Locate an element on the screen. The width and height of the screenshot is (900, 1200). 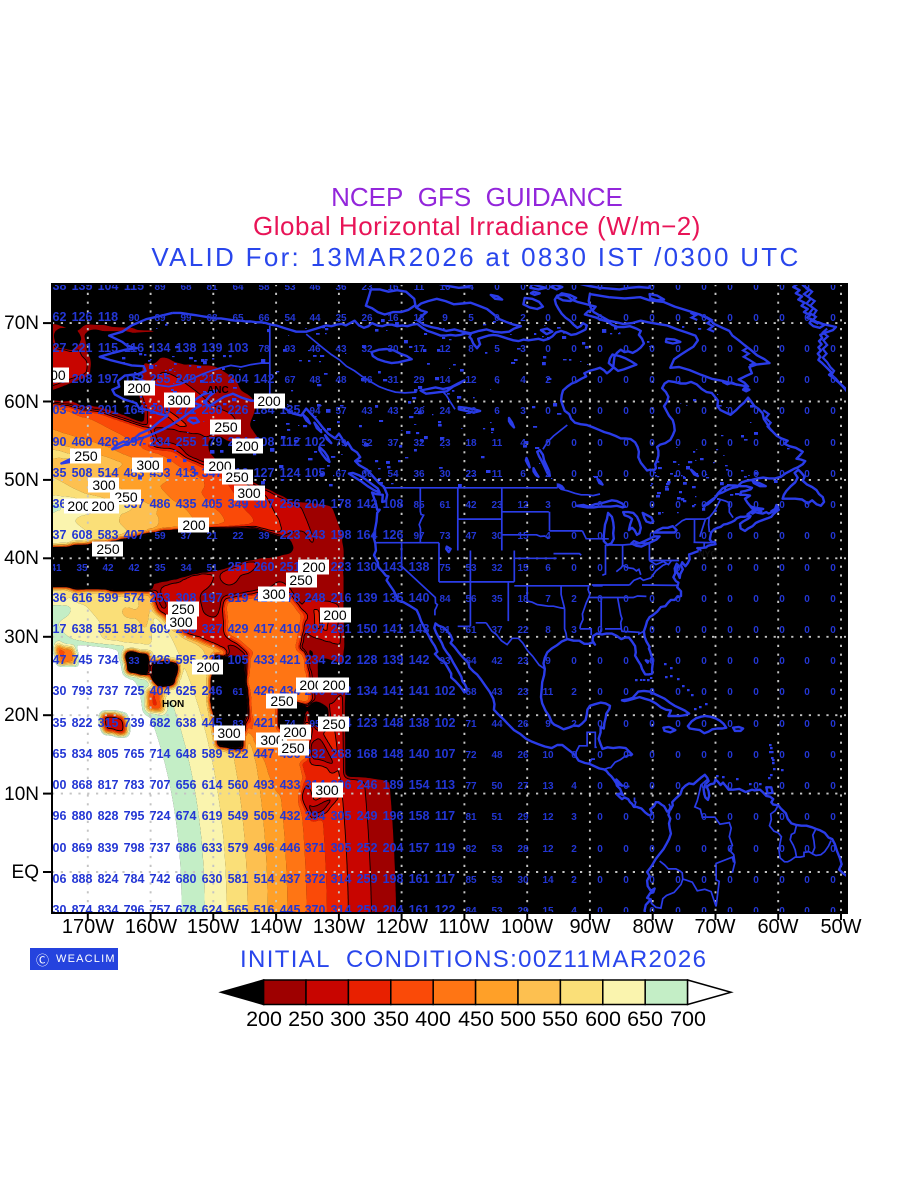
svg-text: 650 is located at coordinates (645, 1019).